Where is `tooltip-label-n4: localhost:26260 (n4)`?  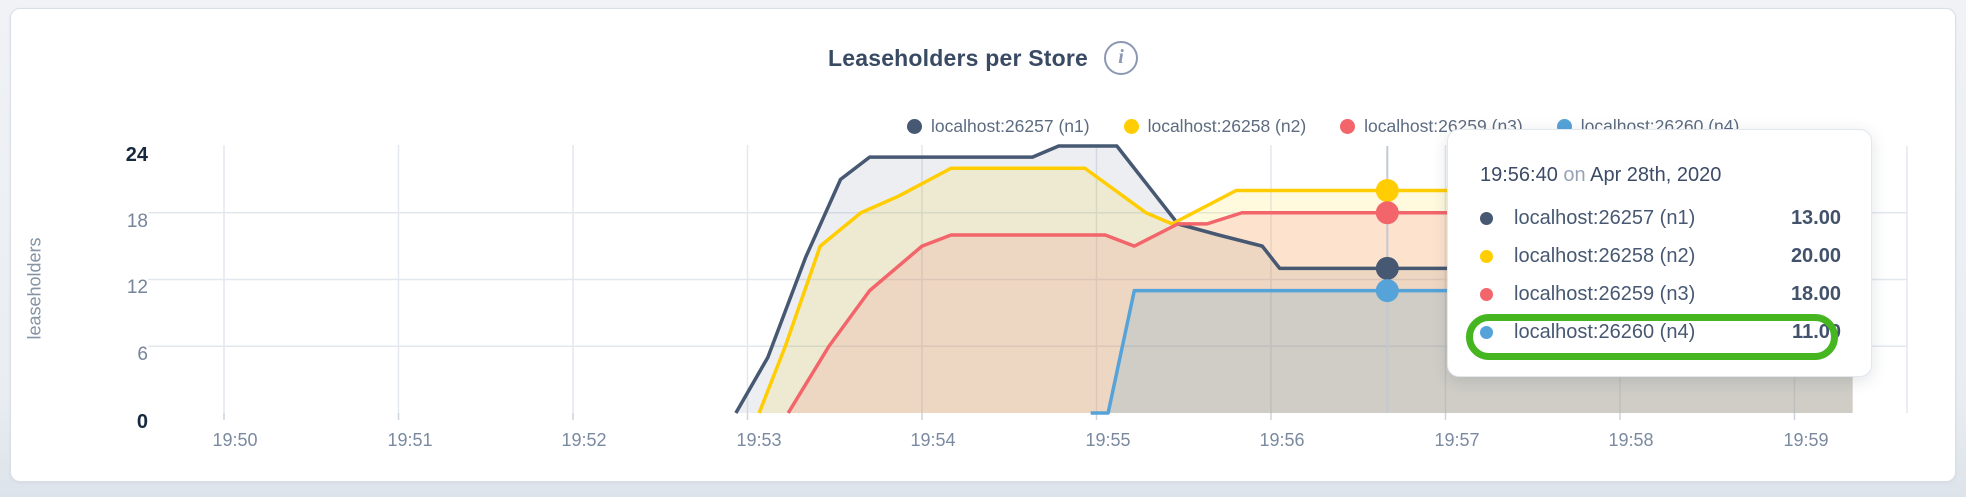 tooltip-label-n4: localhost:26260 (n4) is located at coordinates (1605, 331).